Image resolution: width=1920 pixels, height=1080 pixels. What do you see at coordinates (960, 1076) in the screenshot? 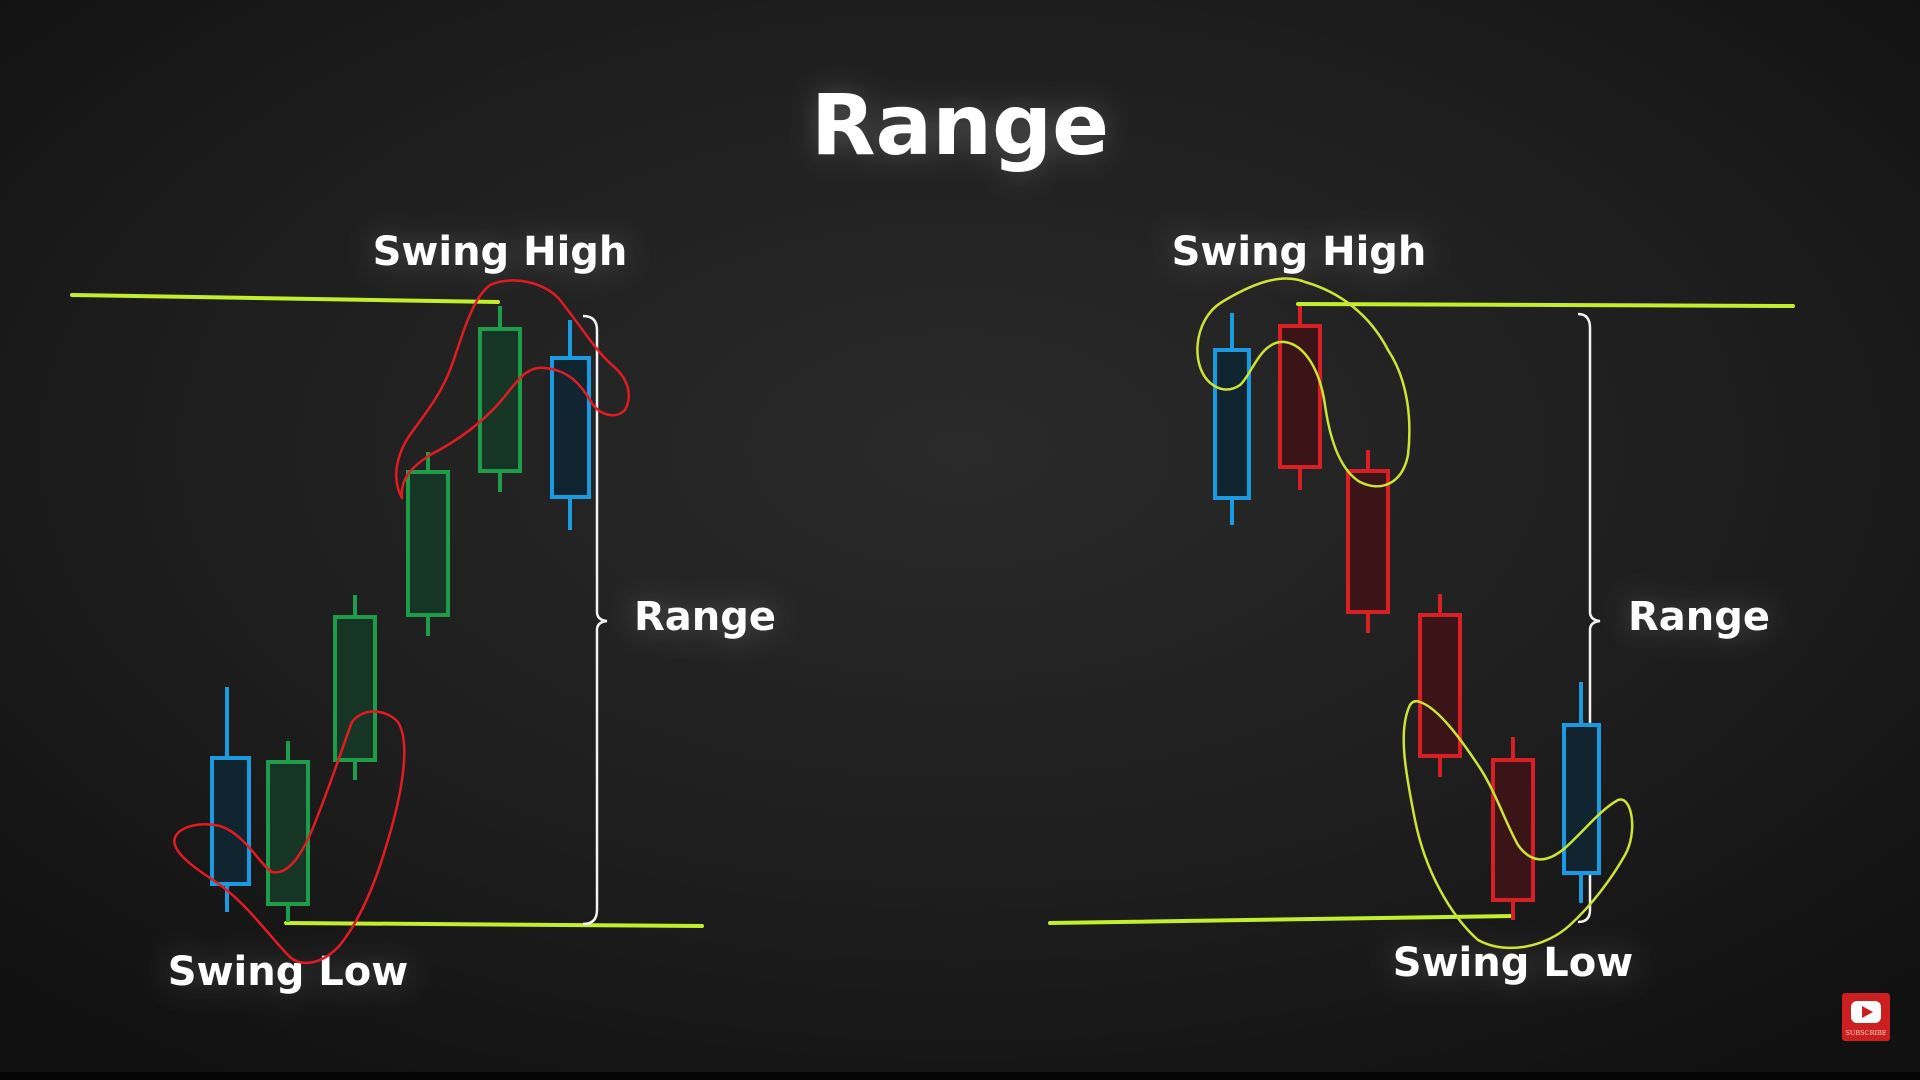
I see `bottom-bar` at bounding box center [960, 1076].